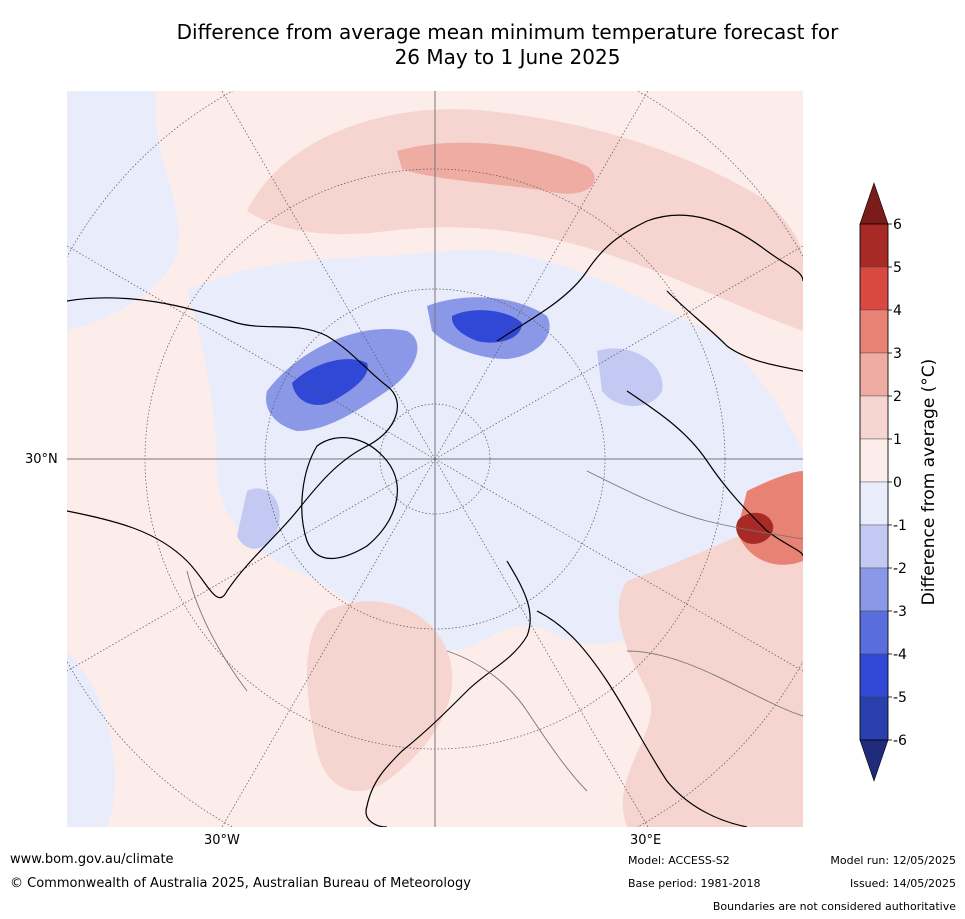 This screenshot has height=919, width=965. I want to click on model-text: Model: ACCESS-S2, so click(679, 860).